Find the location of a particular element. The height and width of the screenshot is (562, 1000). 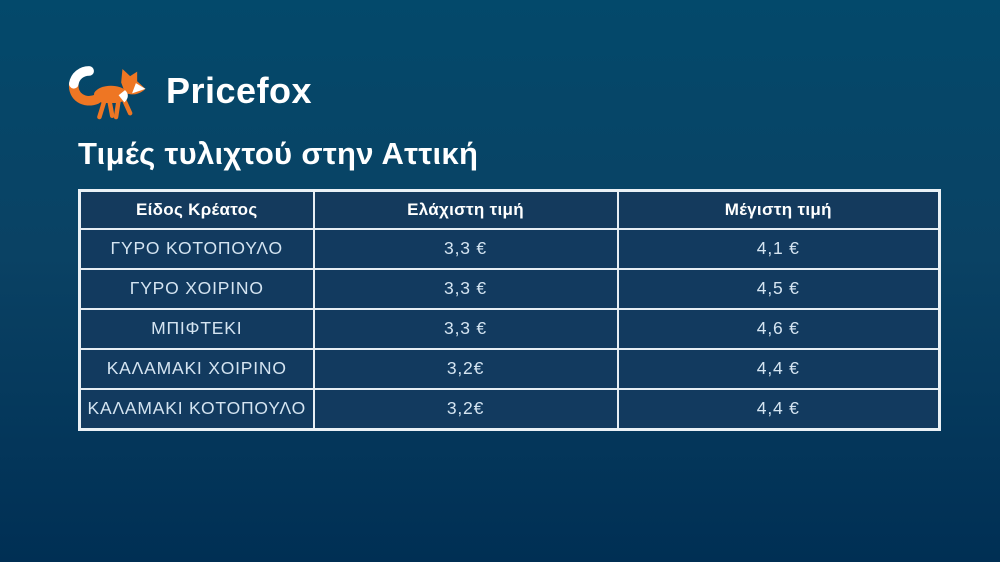

table-row: ΜΠΙΦΤΕΚΙ 3,3 € 4,6 € is located at coordinates (509, 328).